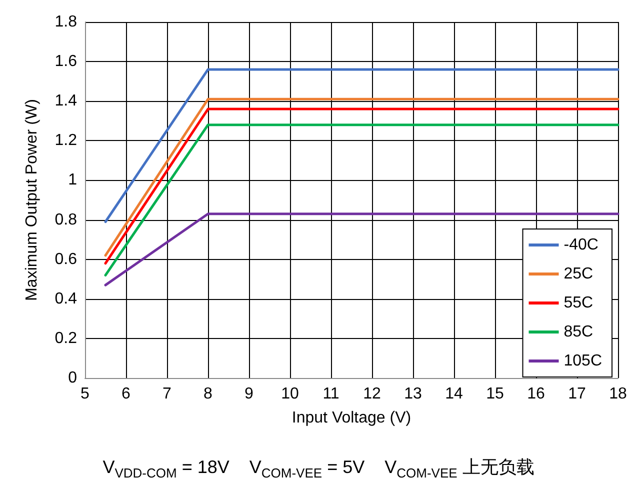  What do you see at coordinates (577, 394) in the screenshot?
I see `x-tick-label: 17` at bounding box center [577, 394].